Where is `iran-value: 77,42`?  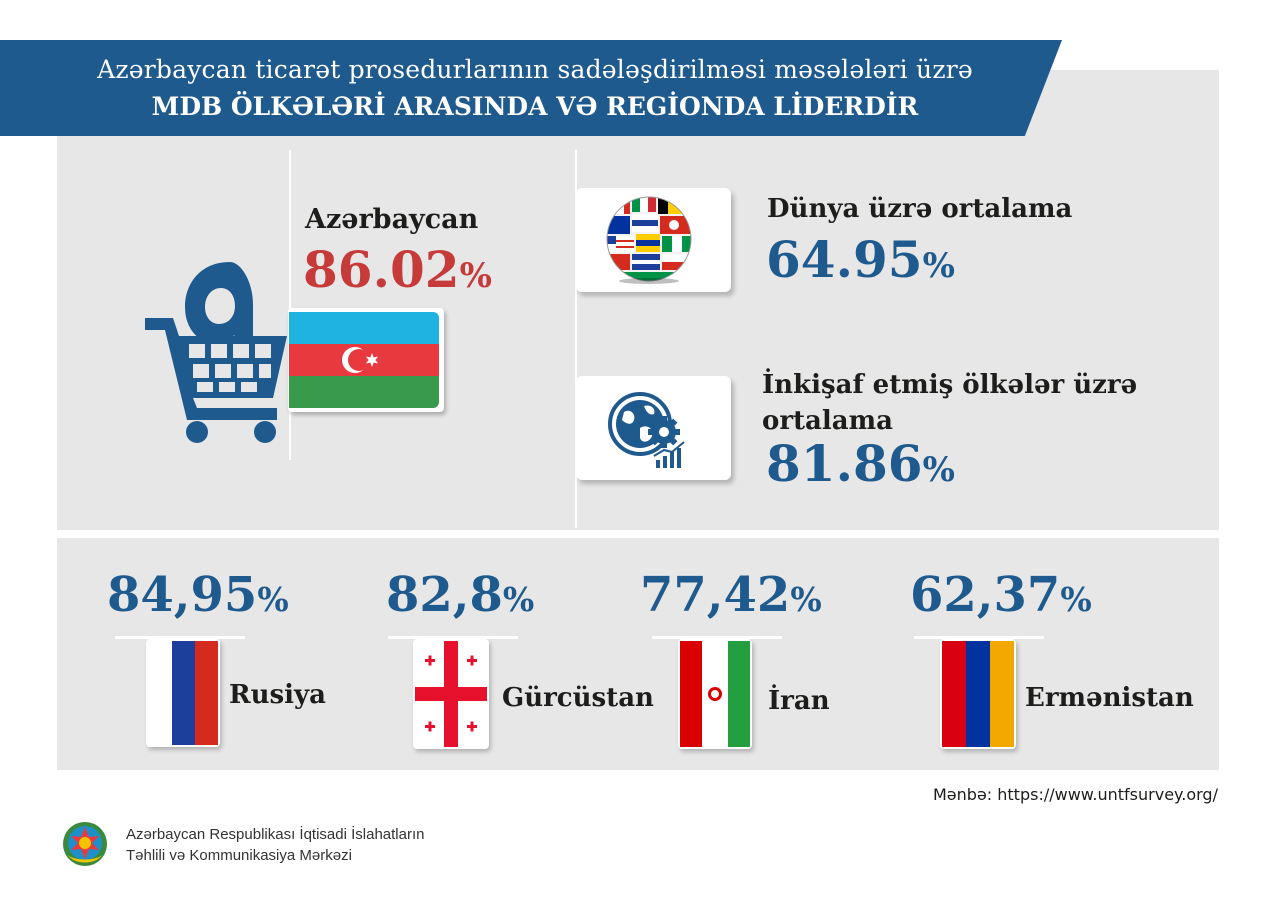
iran-value: 77,42 is located at coordinates (715, 595).